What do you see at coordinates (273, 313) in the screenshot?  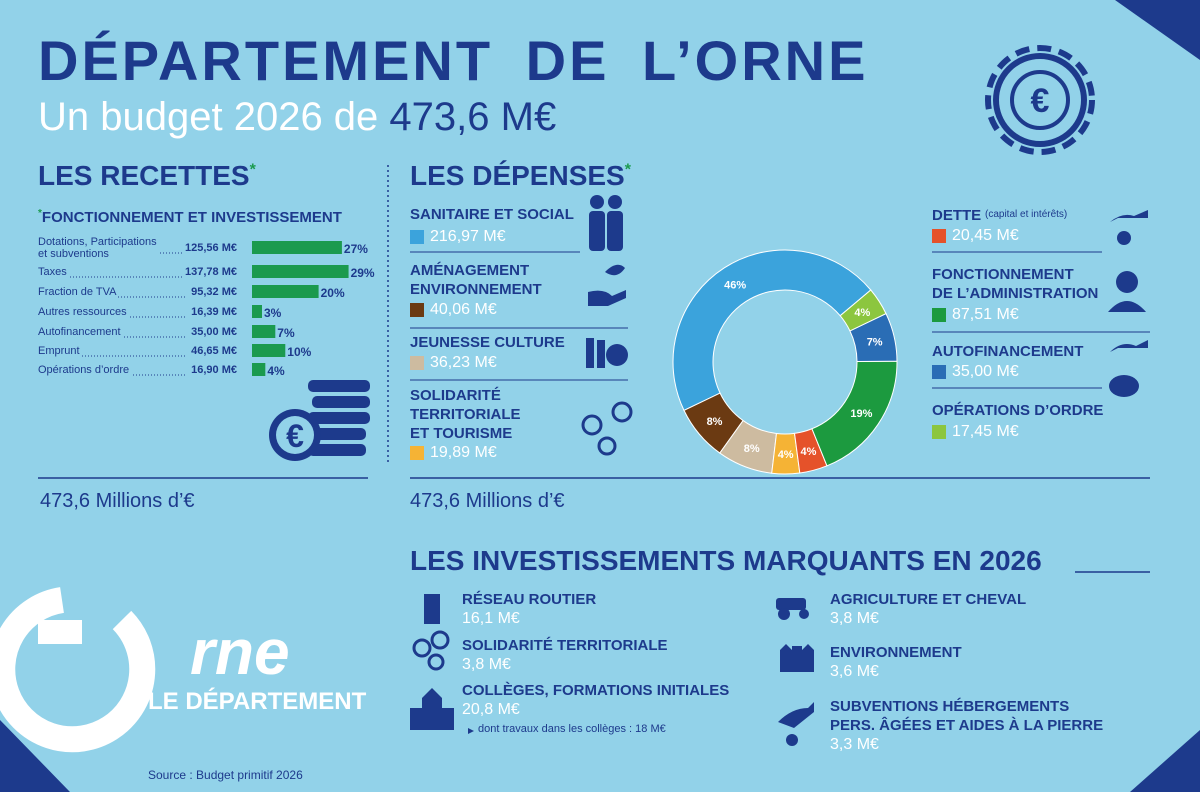 I see `bar-value-label: 3%` at bounding box center [273, 313].